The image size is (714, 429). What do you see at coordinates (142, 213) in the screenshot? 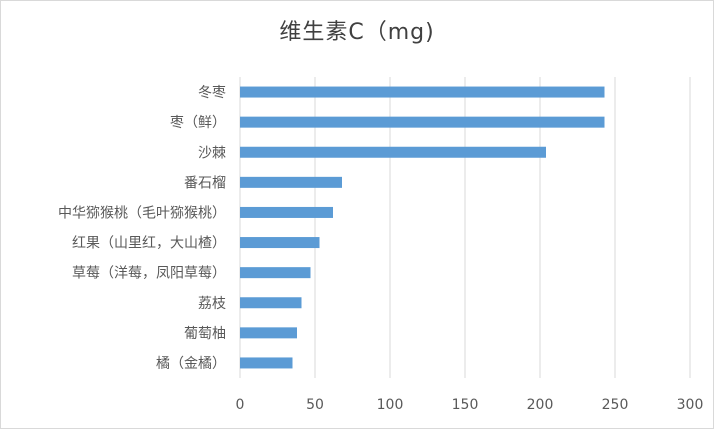
I see `category-label: 中华猕猴桃（毛叶猕猴桃）` at bounding box center [142, 213].